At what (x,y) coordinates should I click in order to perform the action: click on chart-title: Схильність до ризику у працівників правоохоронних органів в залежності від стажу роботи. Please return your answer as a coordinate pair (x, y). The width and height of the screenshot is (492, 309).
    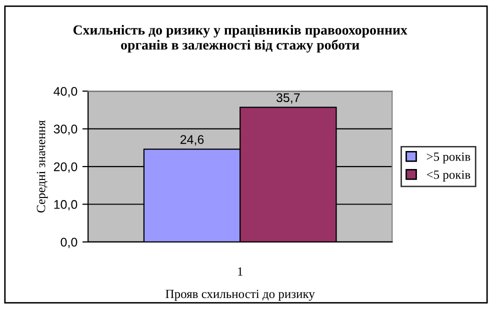
    Looking at the image, I should click on (240, 38).